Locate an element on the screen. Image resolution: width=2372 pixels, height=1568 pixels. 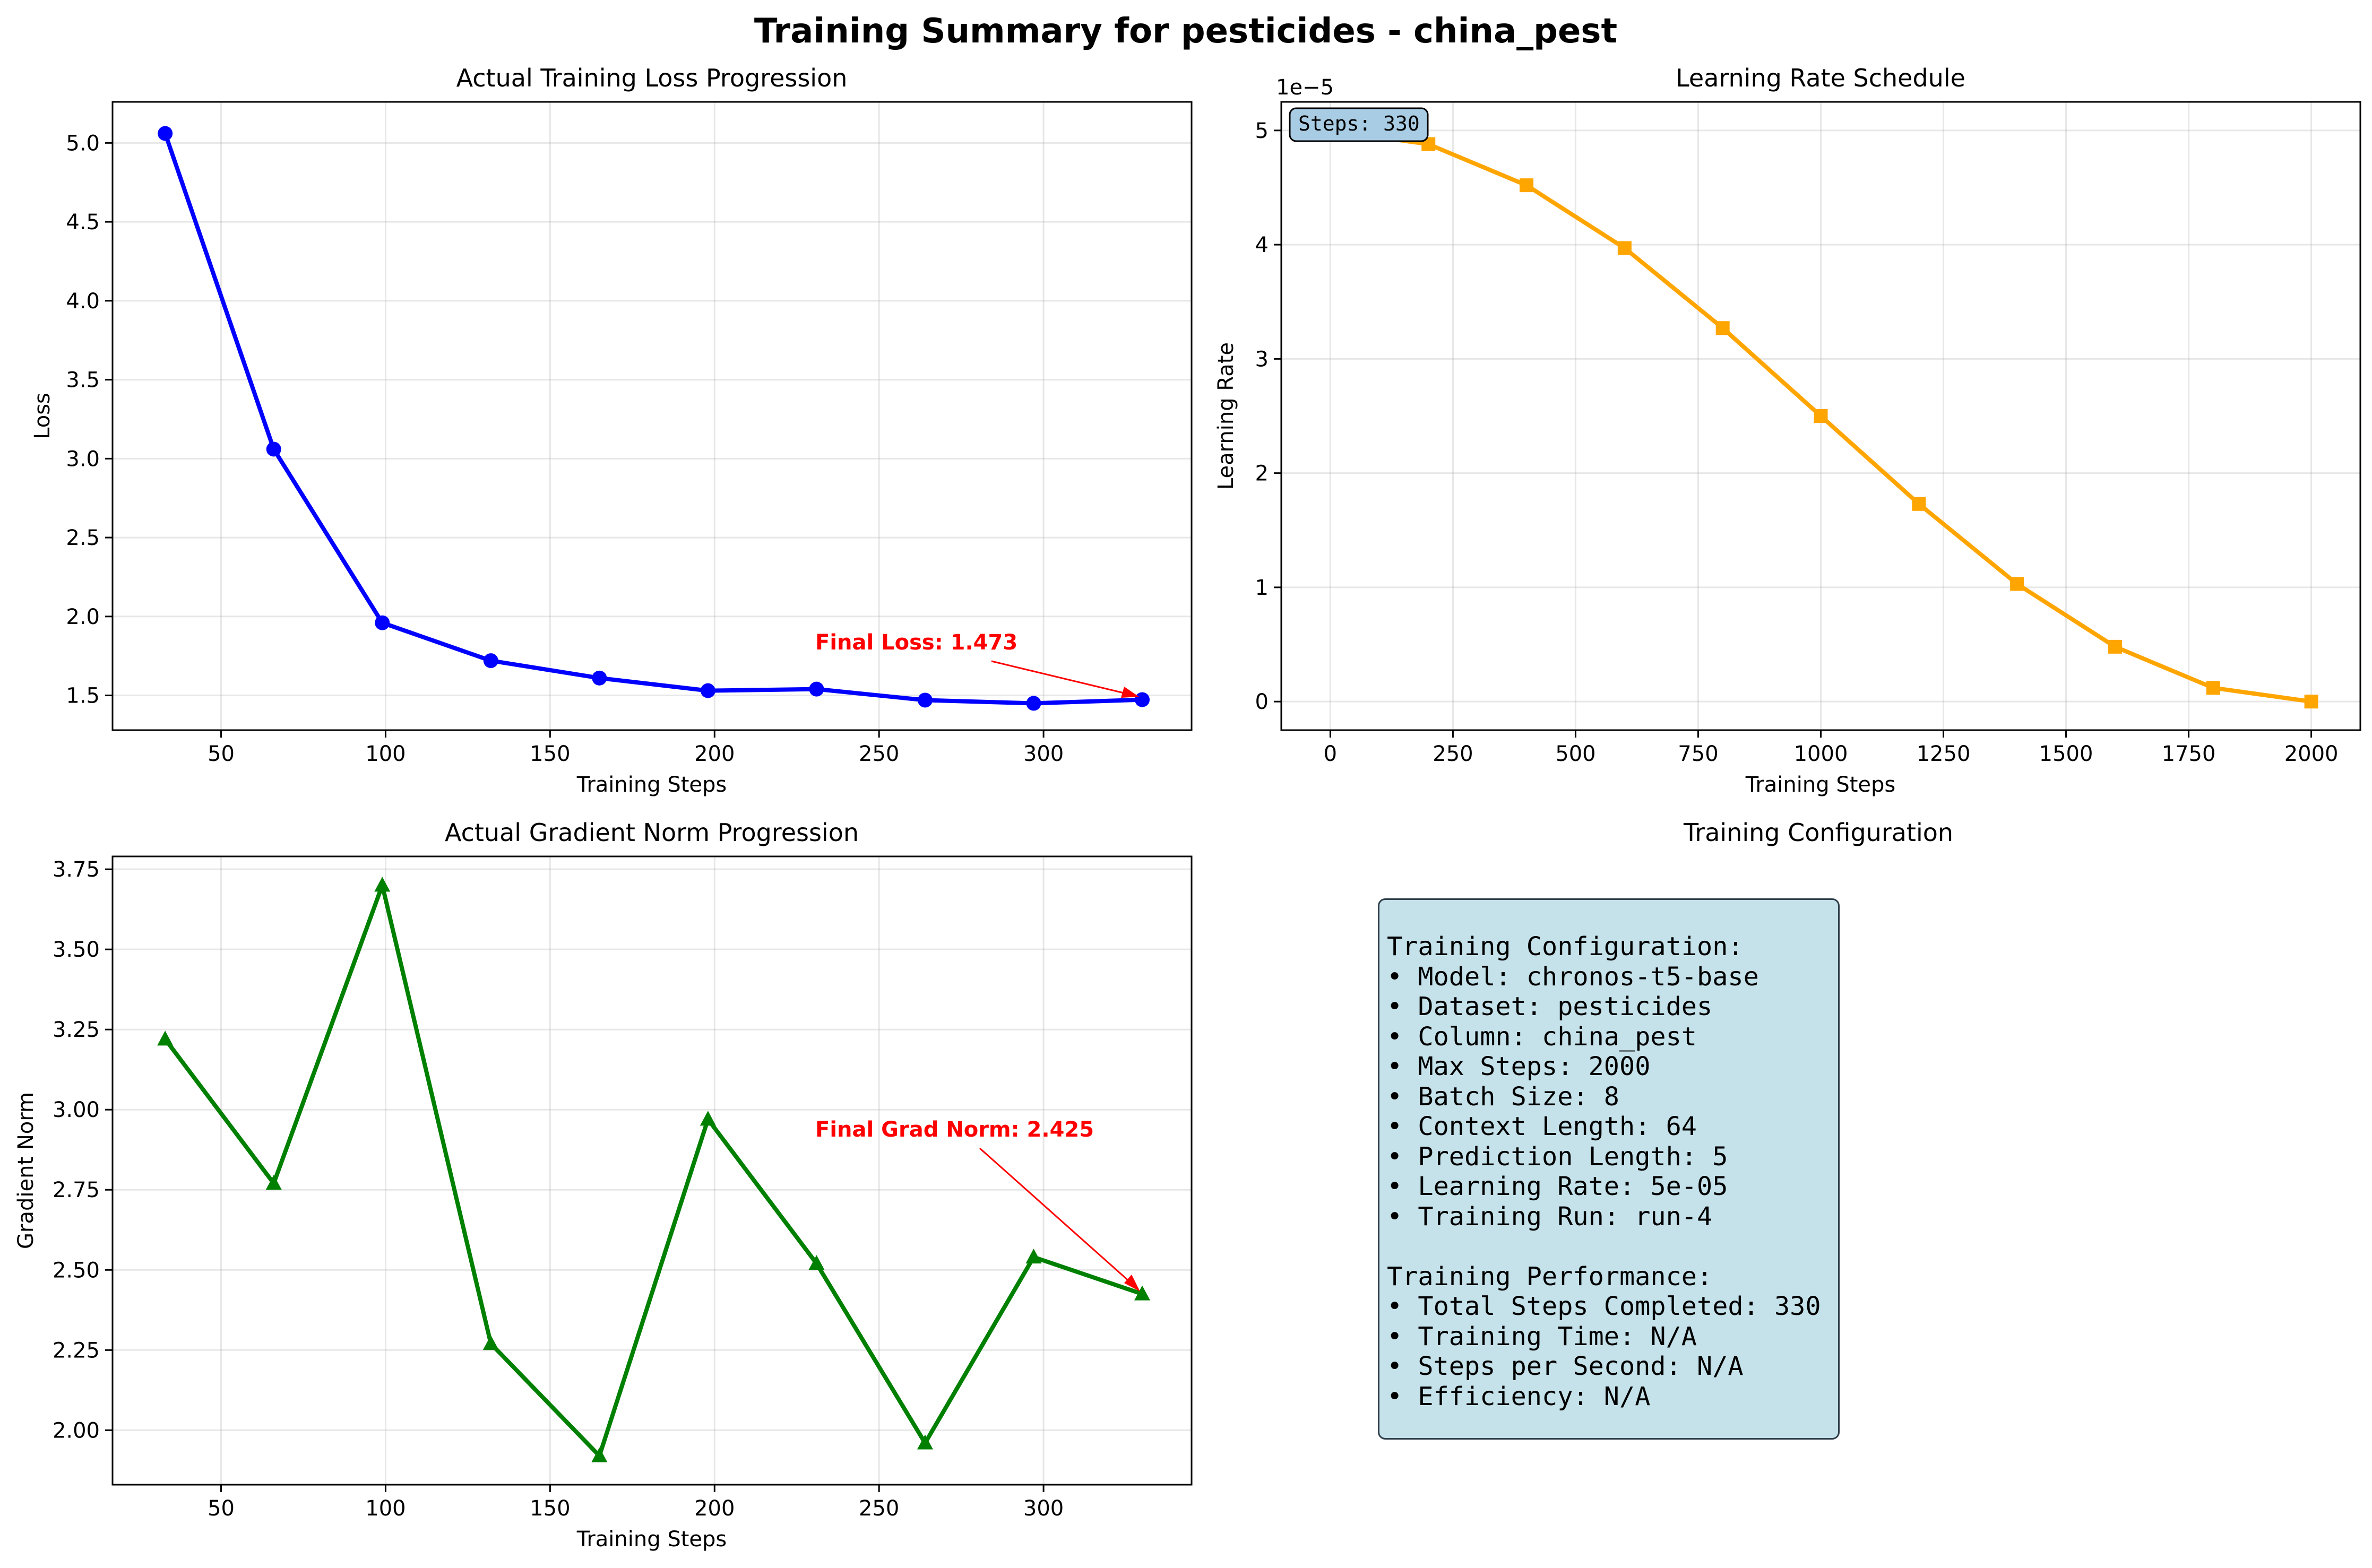
y-tick-label: 5.0 is located at coordinates (83, 143).